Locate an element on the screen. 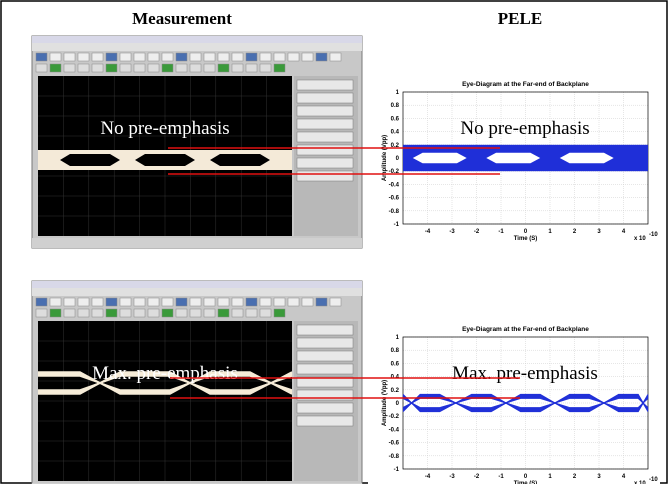  y-tick-label: -0.8 is located at coordinates (394, 212).